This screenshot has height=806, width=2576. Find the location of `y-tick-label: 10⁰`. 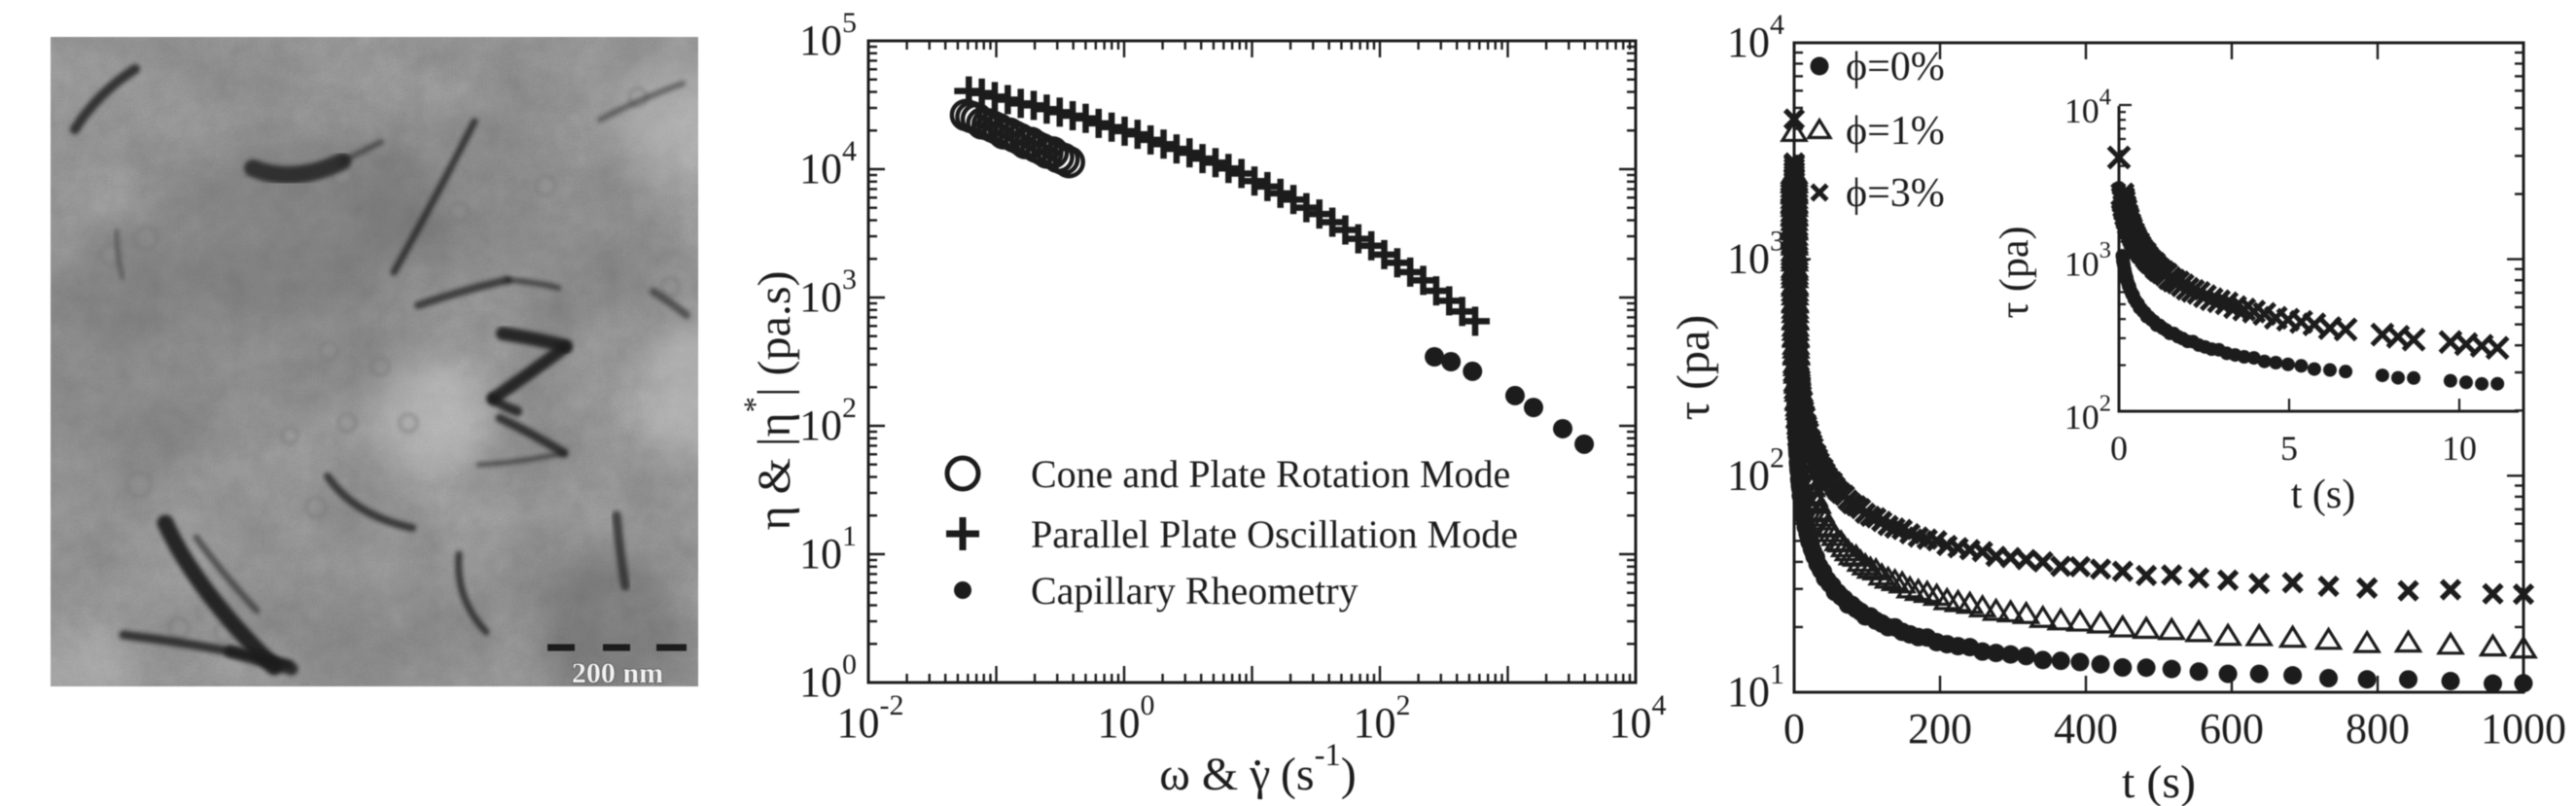

y-tick-label: 10⁰ is located at coordinates (828, 677).